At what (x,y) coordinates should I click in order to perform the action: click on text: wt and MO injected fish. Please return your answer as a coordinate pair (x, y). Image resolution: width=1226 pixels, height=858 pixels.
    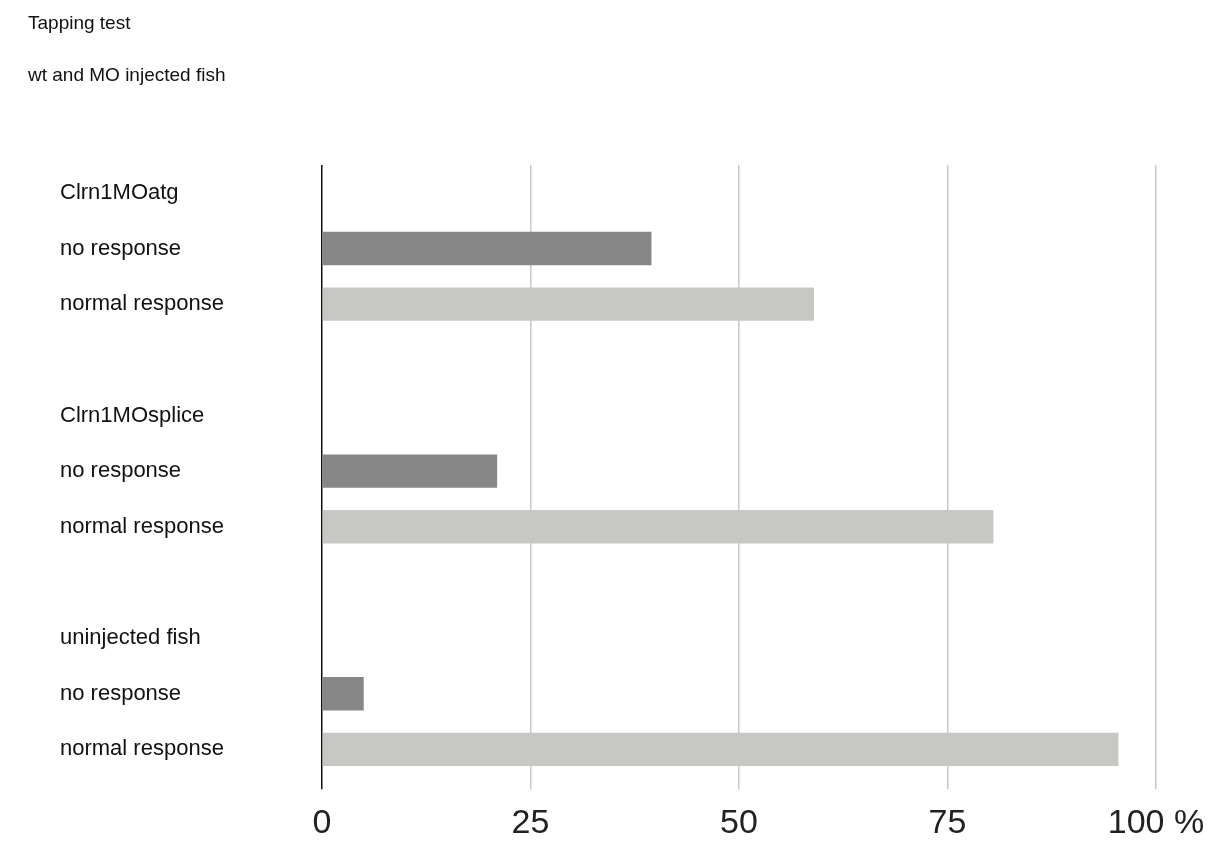
    Looking at the image, I should click on (127, 75).